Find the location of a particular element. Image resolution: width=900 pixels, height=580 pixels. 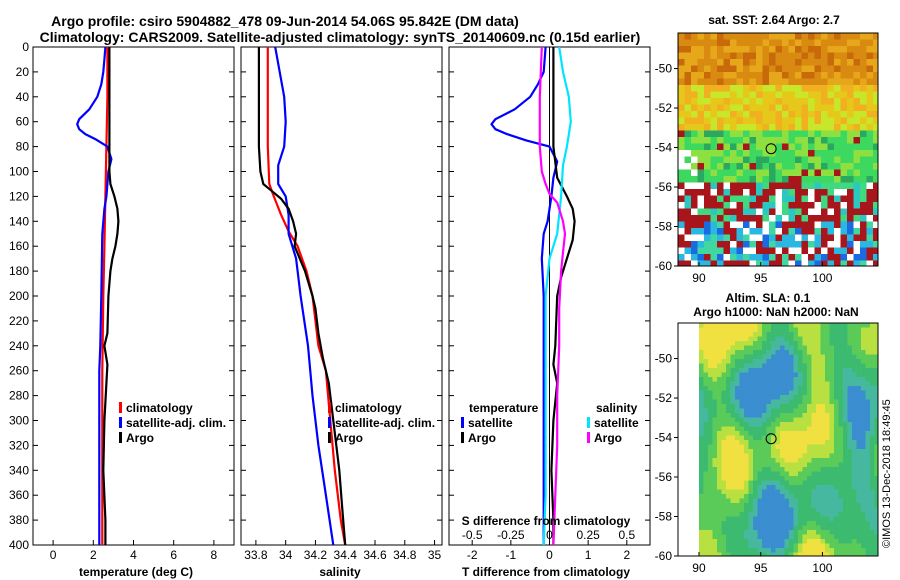

map-x-tick-label: 95 is located at coordinates (761, 278).